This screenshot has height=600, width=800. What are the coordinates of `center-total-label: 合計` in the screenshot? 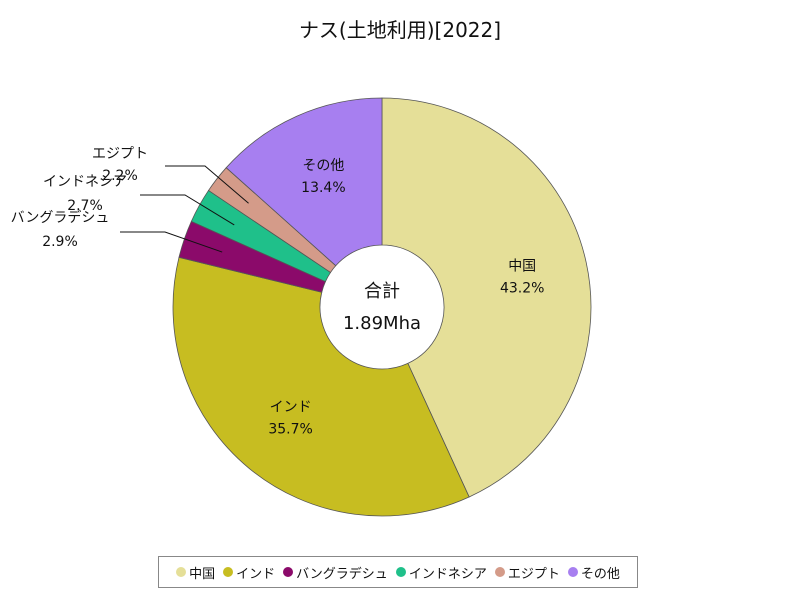 It's located at (382, 291).